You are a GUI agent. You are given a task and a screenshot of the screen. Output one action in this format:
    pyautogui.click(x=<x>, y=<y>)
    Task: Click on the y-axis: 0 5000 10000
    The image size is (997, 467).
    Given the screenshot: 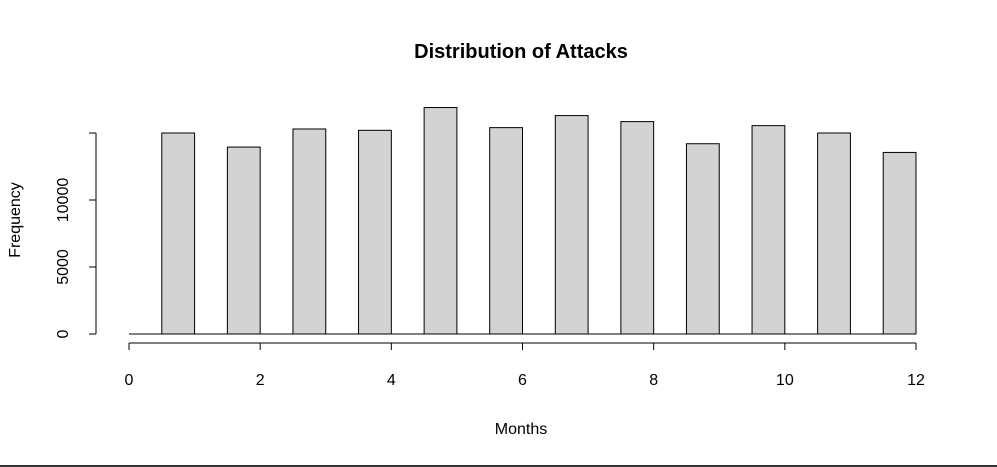 What is the action you would take?
    pyautogui.click(x=76, y=235)
    